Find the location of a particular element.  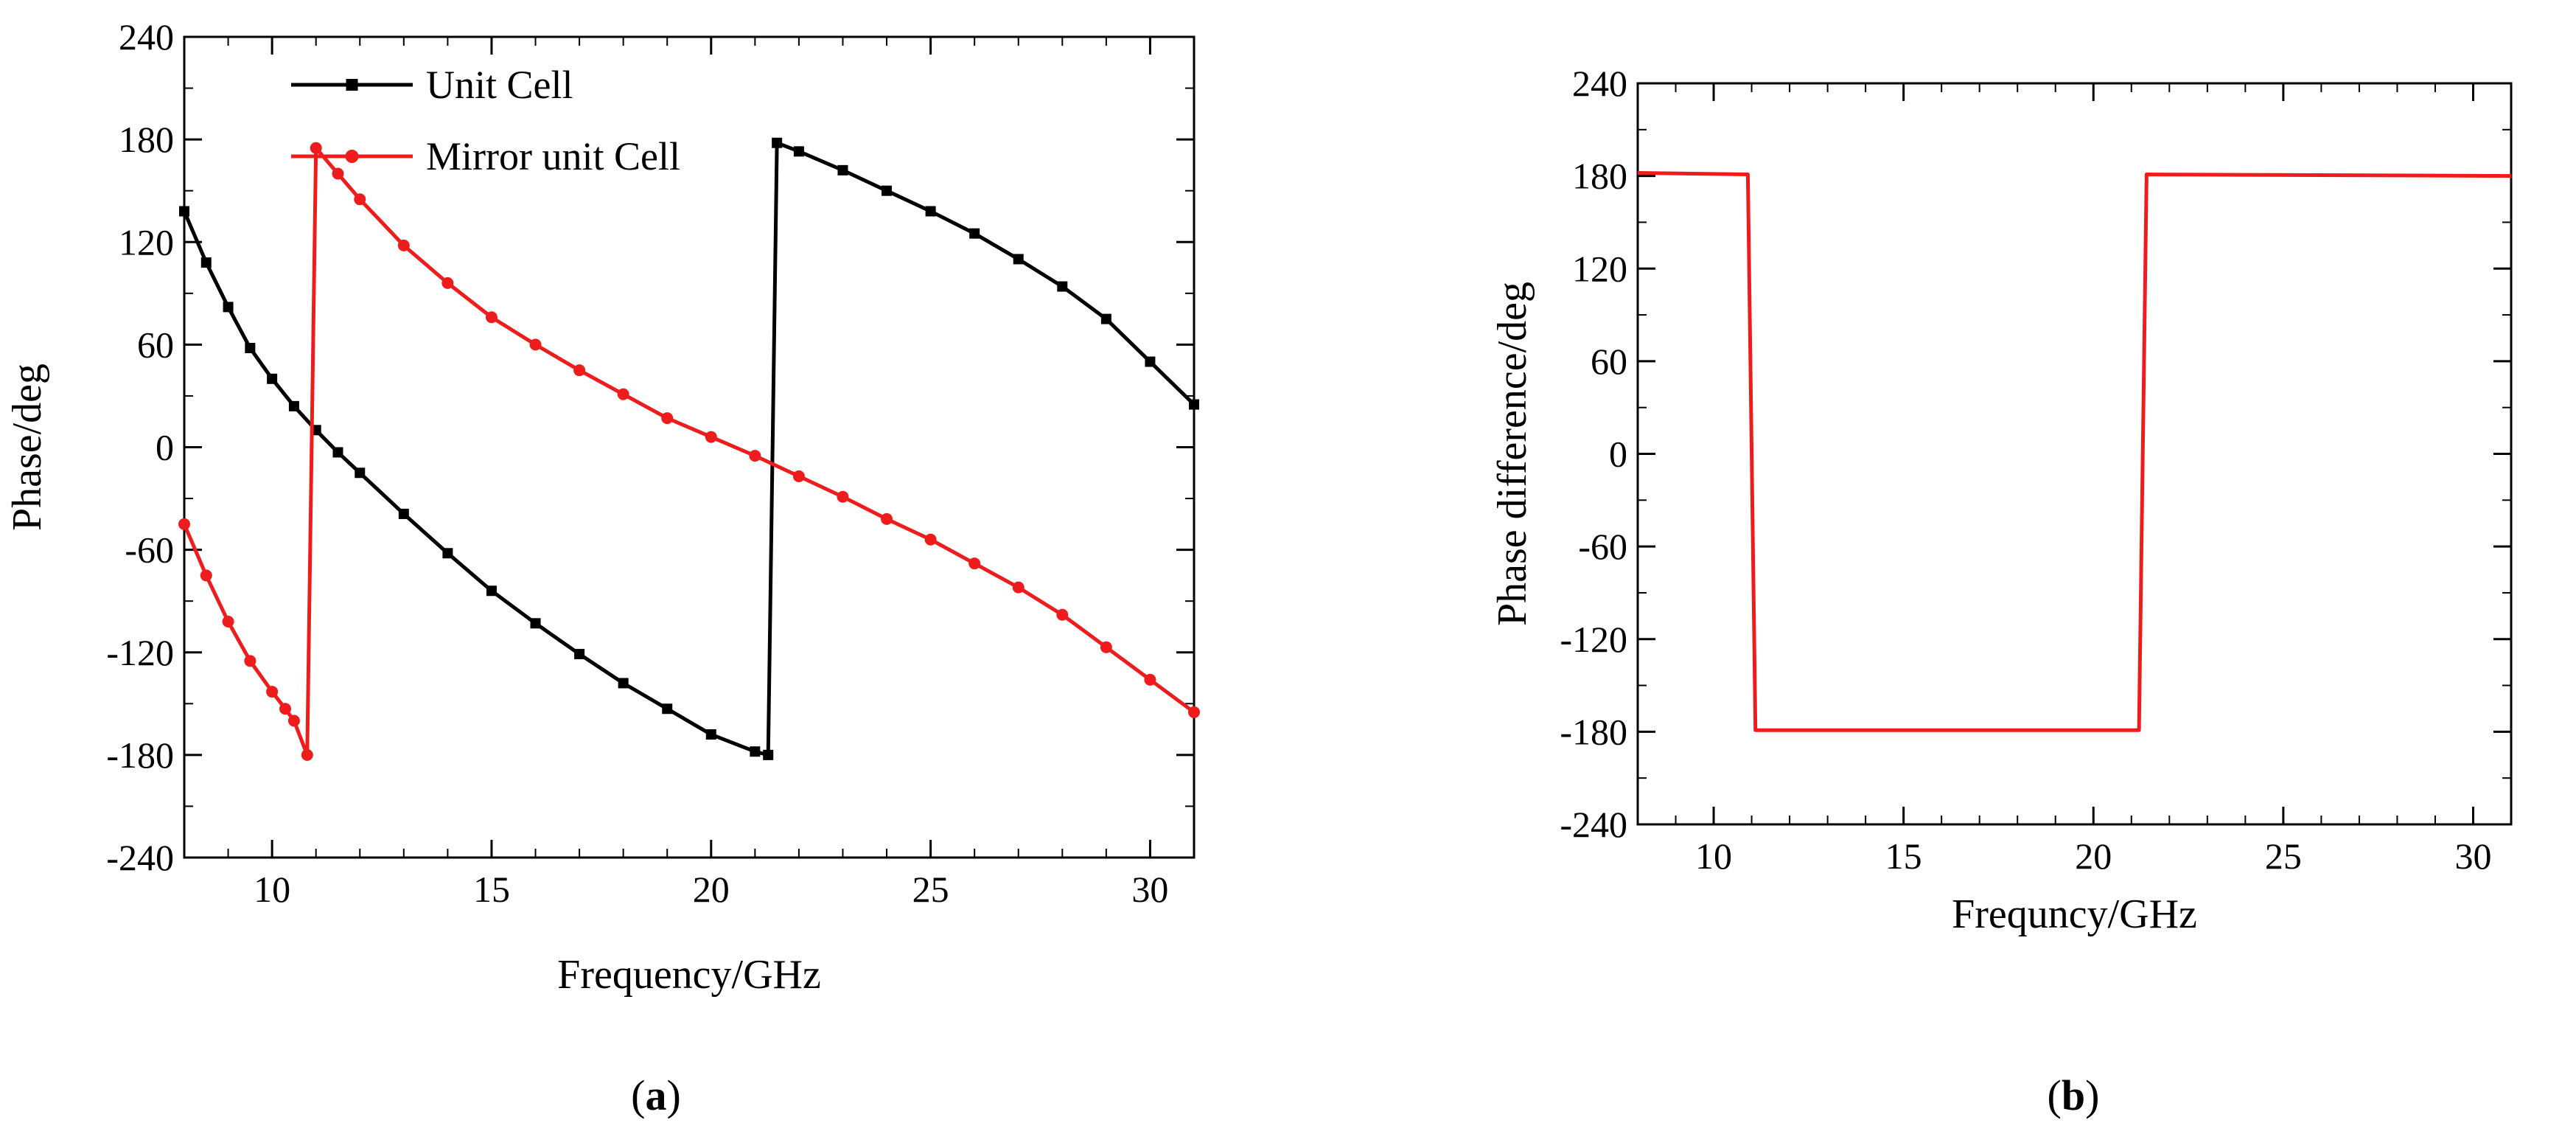

legend-label: Mirror unit Cell is located at coordinates (553, 156).